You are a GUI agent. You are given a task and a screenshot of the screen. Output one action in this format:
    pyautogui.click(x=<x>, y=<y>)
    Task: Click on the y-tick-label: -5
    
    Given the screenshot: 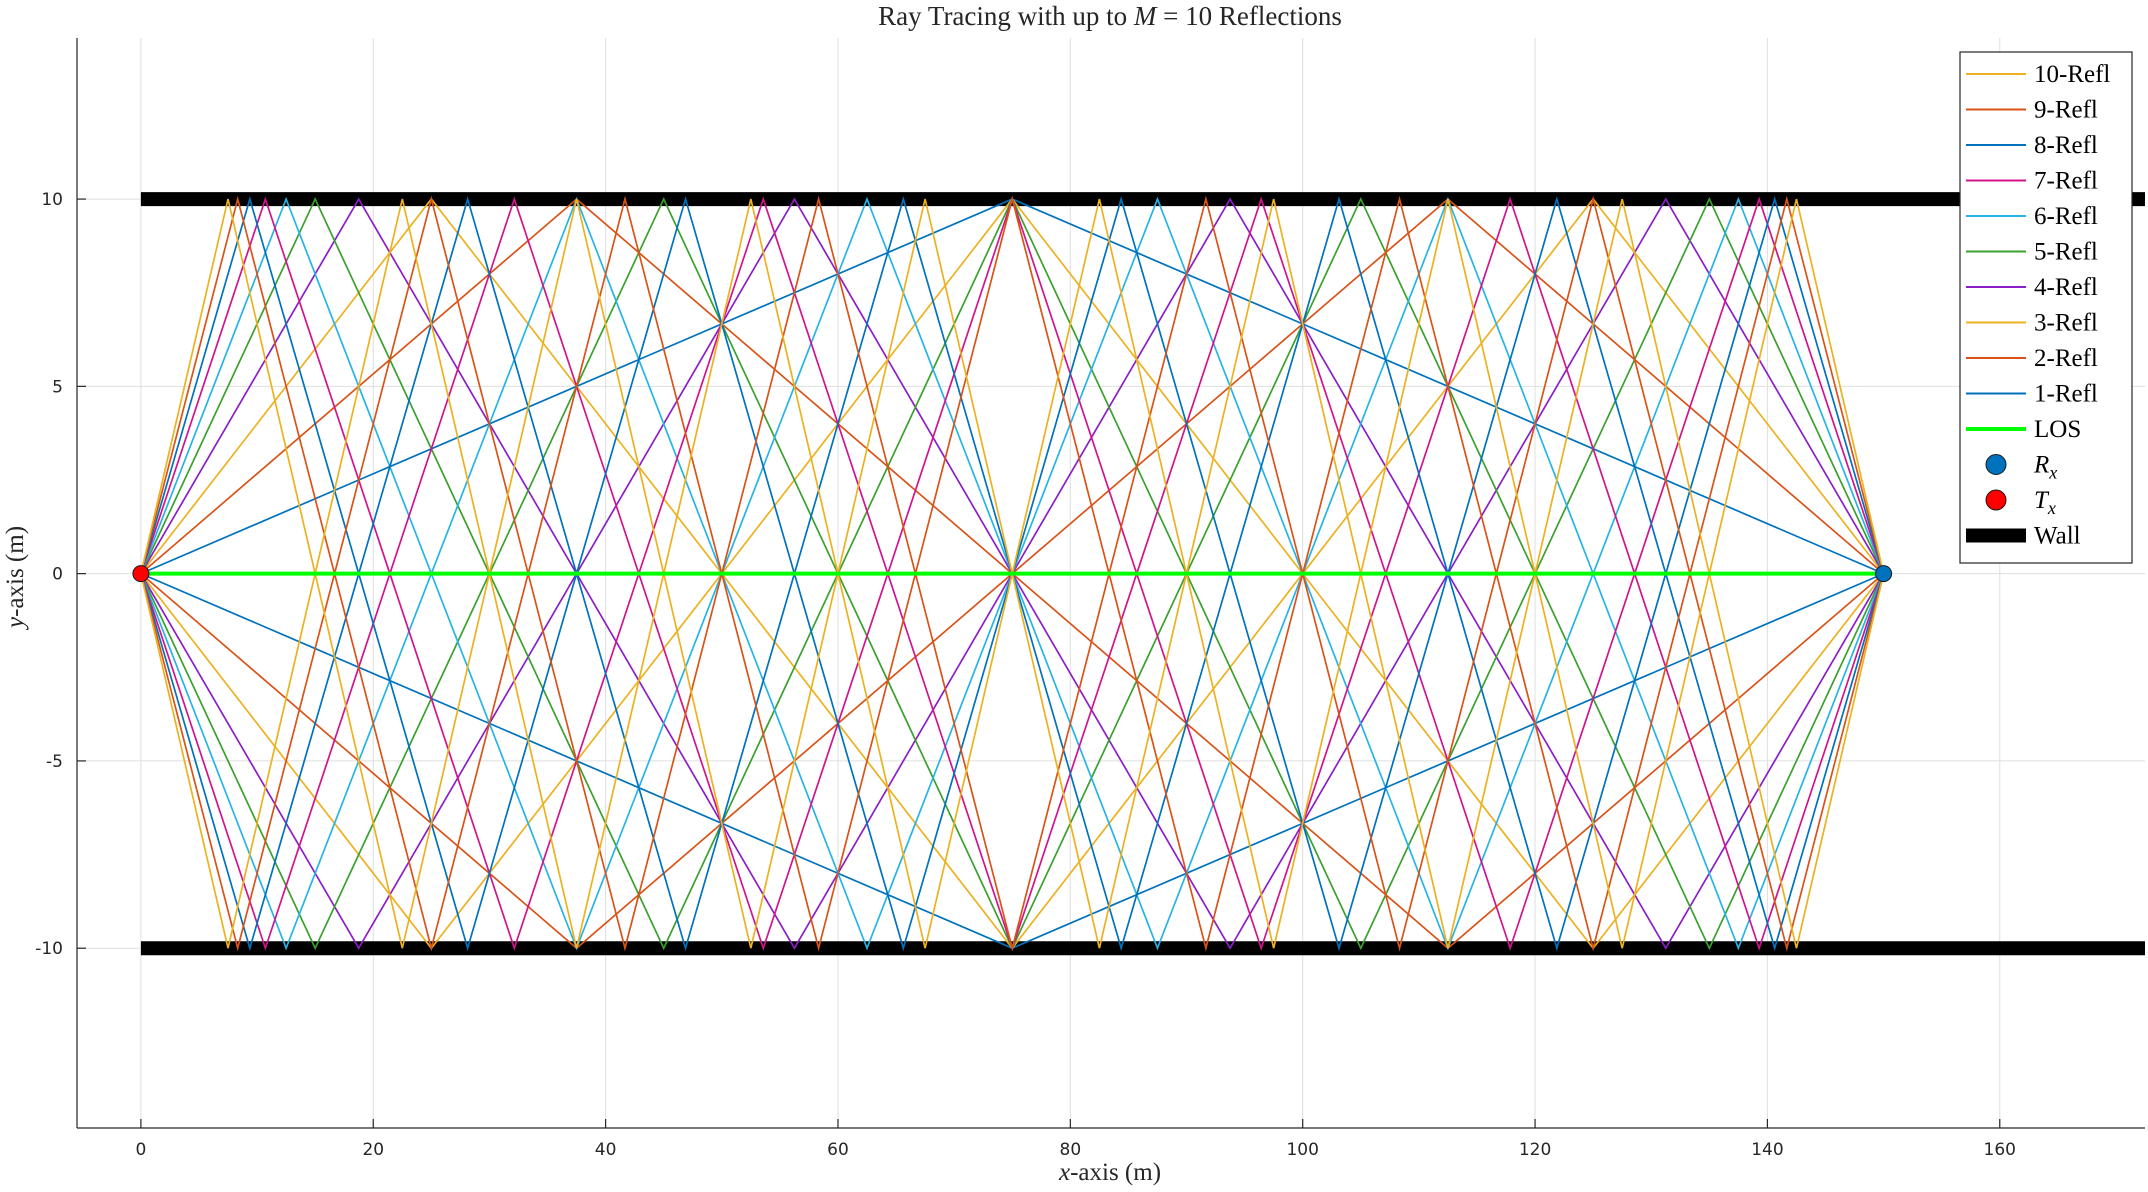 What is the action you would take?
    pyautogui.click(x=54, y=762)
    